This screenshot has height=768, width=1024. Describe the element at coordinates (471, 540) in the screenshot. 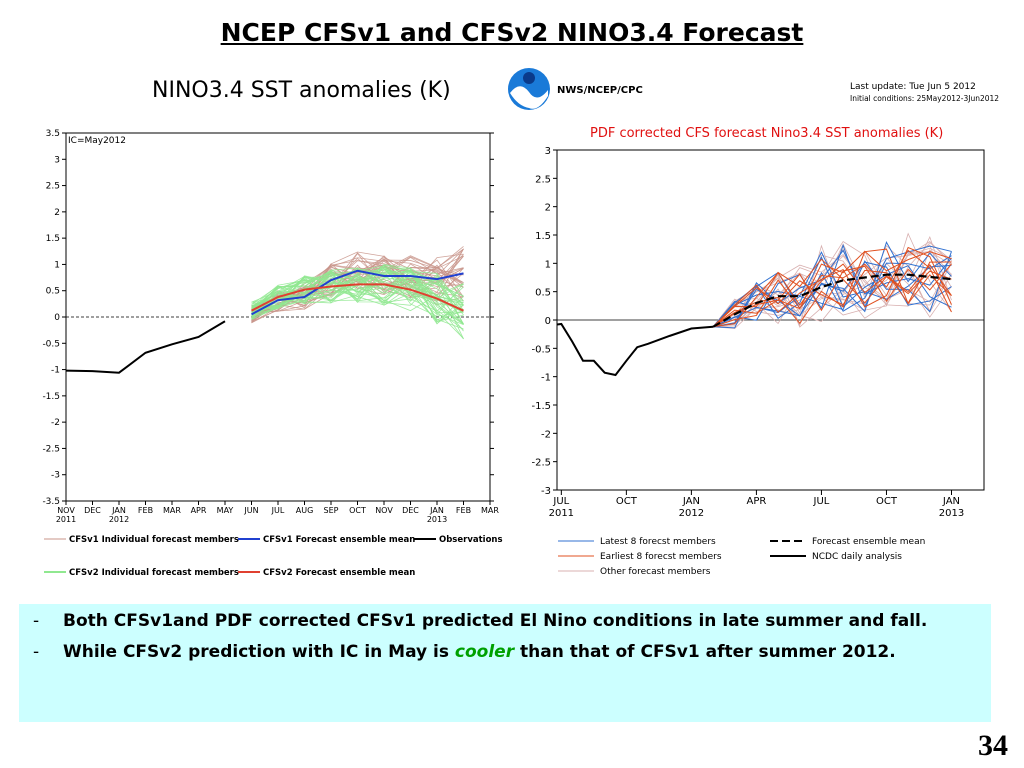

I see `legend-label: Observations` at that location.